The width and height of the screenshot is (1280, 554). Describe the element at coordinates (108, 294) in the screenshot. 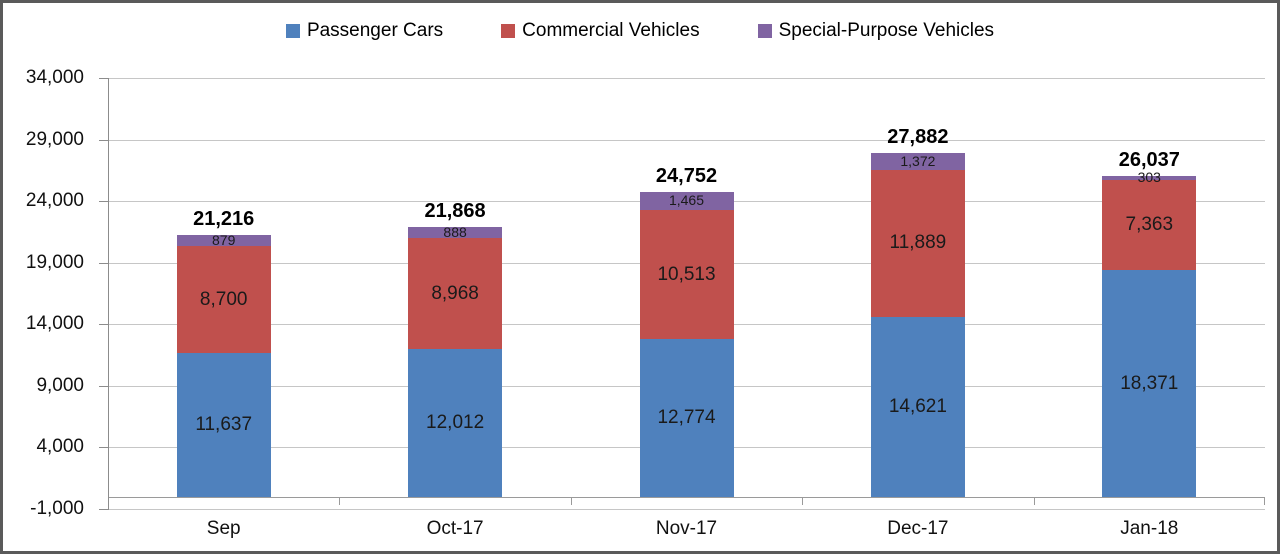

I see `y-axis-line` at that location.